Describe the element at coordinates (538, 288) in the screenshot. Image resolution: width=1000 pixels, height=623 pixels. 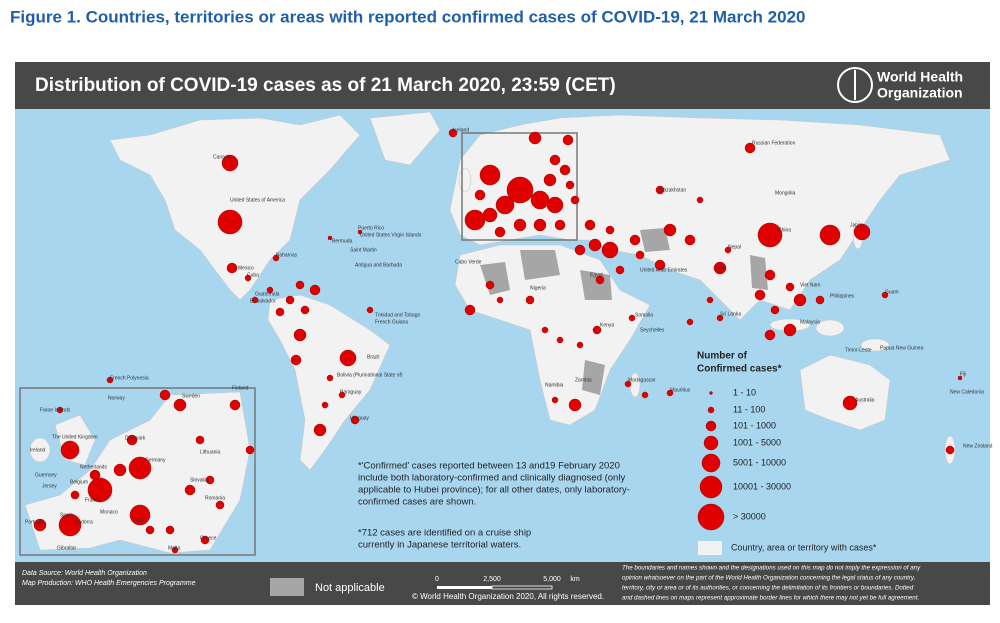
I see `place-label: Nigeria` at that location.